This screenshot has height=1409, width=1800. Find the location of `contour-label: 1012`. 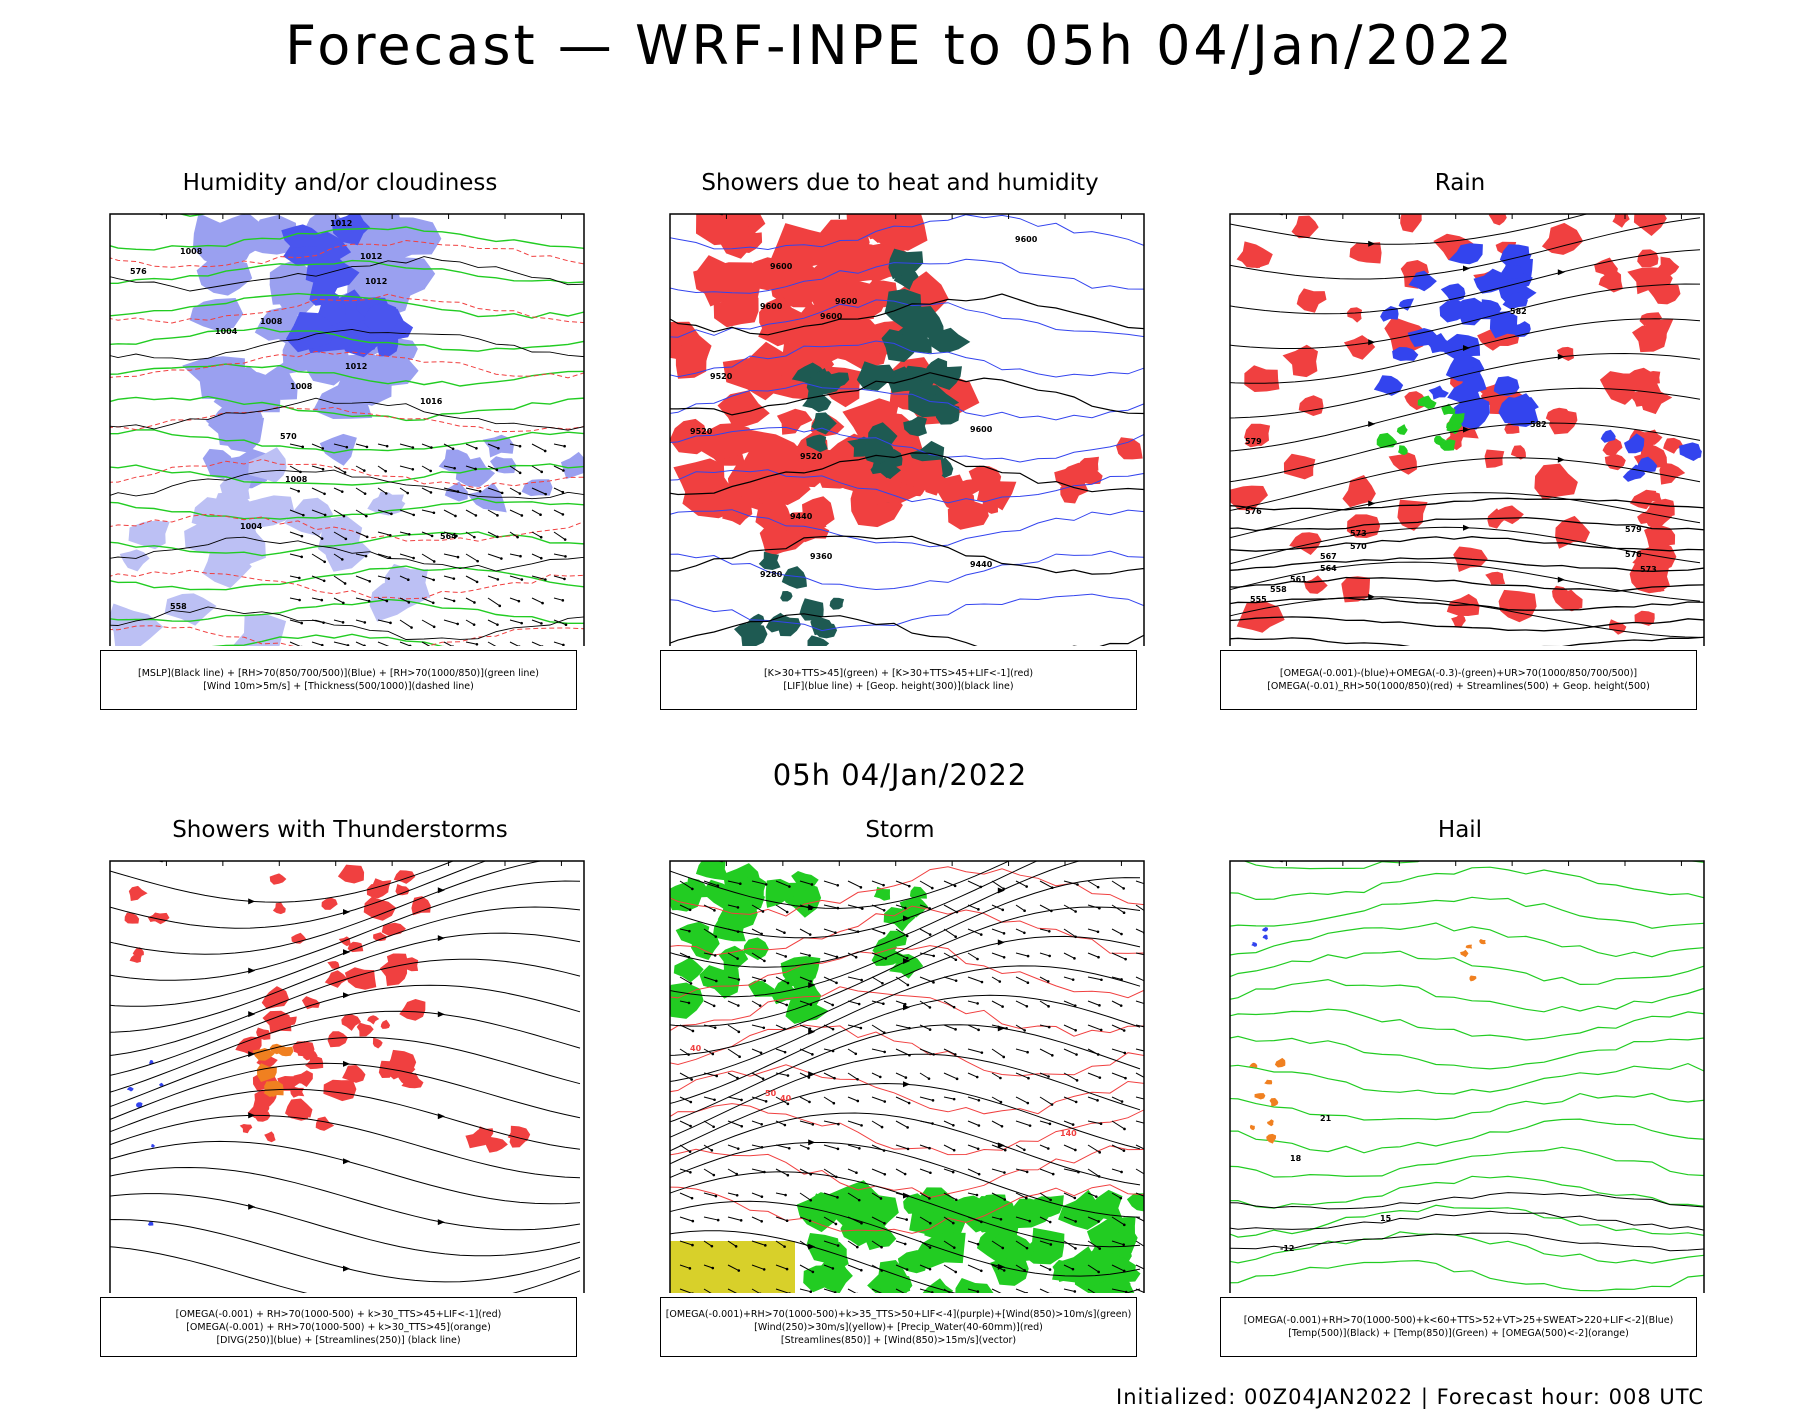

contour-label: 1012 is located at coordinates (341, 223).